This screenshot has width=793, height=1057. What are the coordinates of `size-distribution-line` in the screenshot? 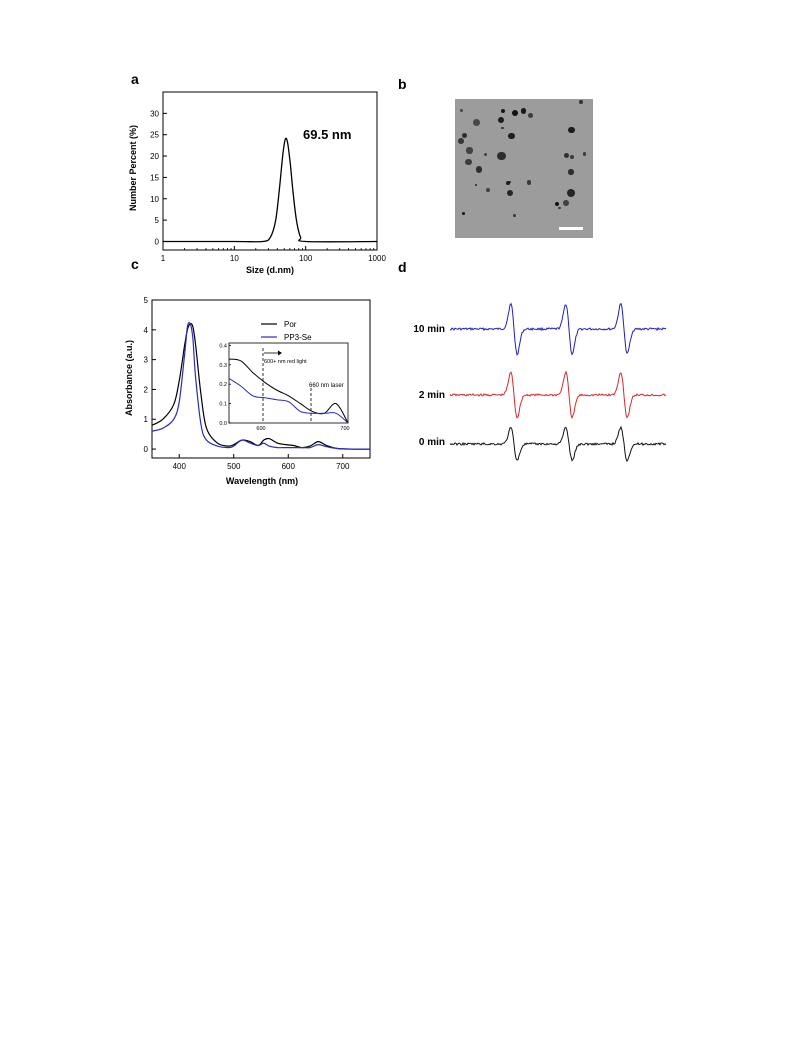 It's located at (270, 190).